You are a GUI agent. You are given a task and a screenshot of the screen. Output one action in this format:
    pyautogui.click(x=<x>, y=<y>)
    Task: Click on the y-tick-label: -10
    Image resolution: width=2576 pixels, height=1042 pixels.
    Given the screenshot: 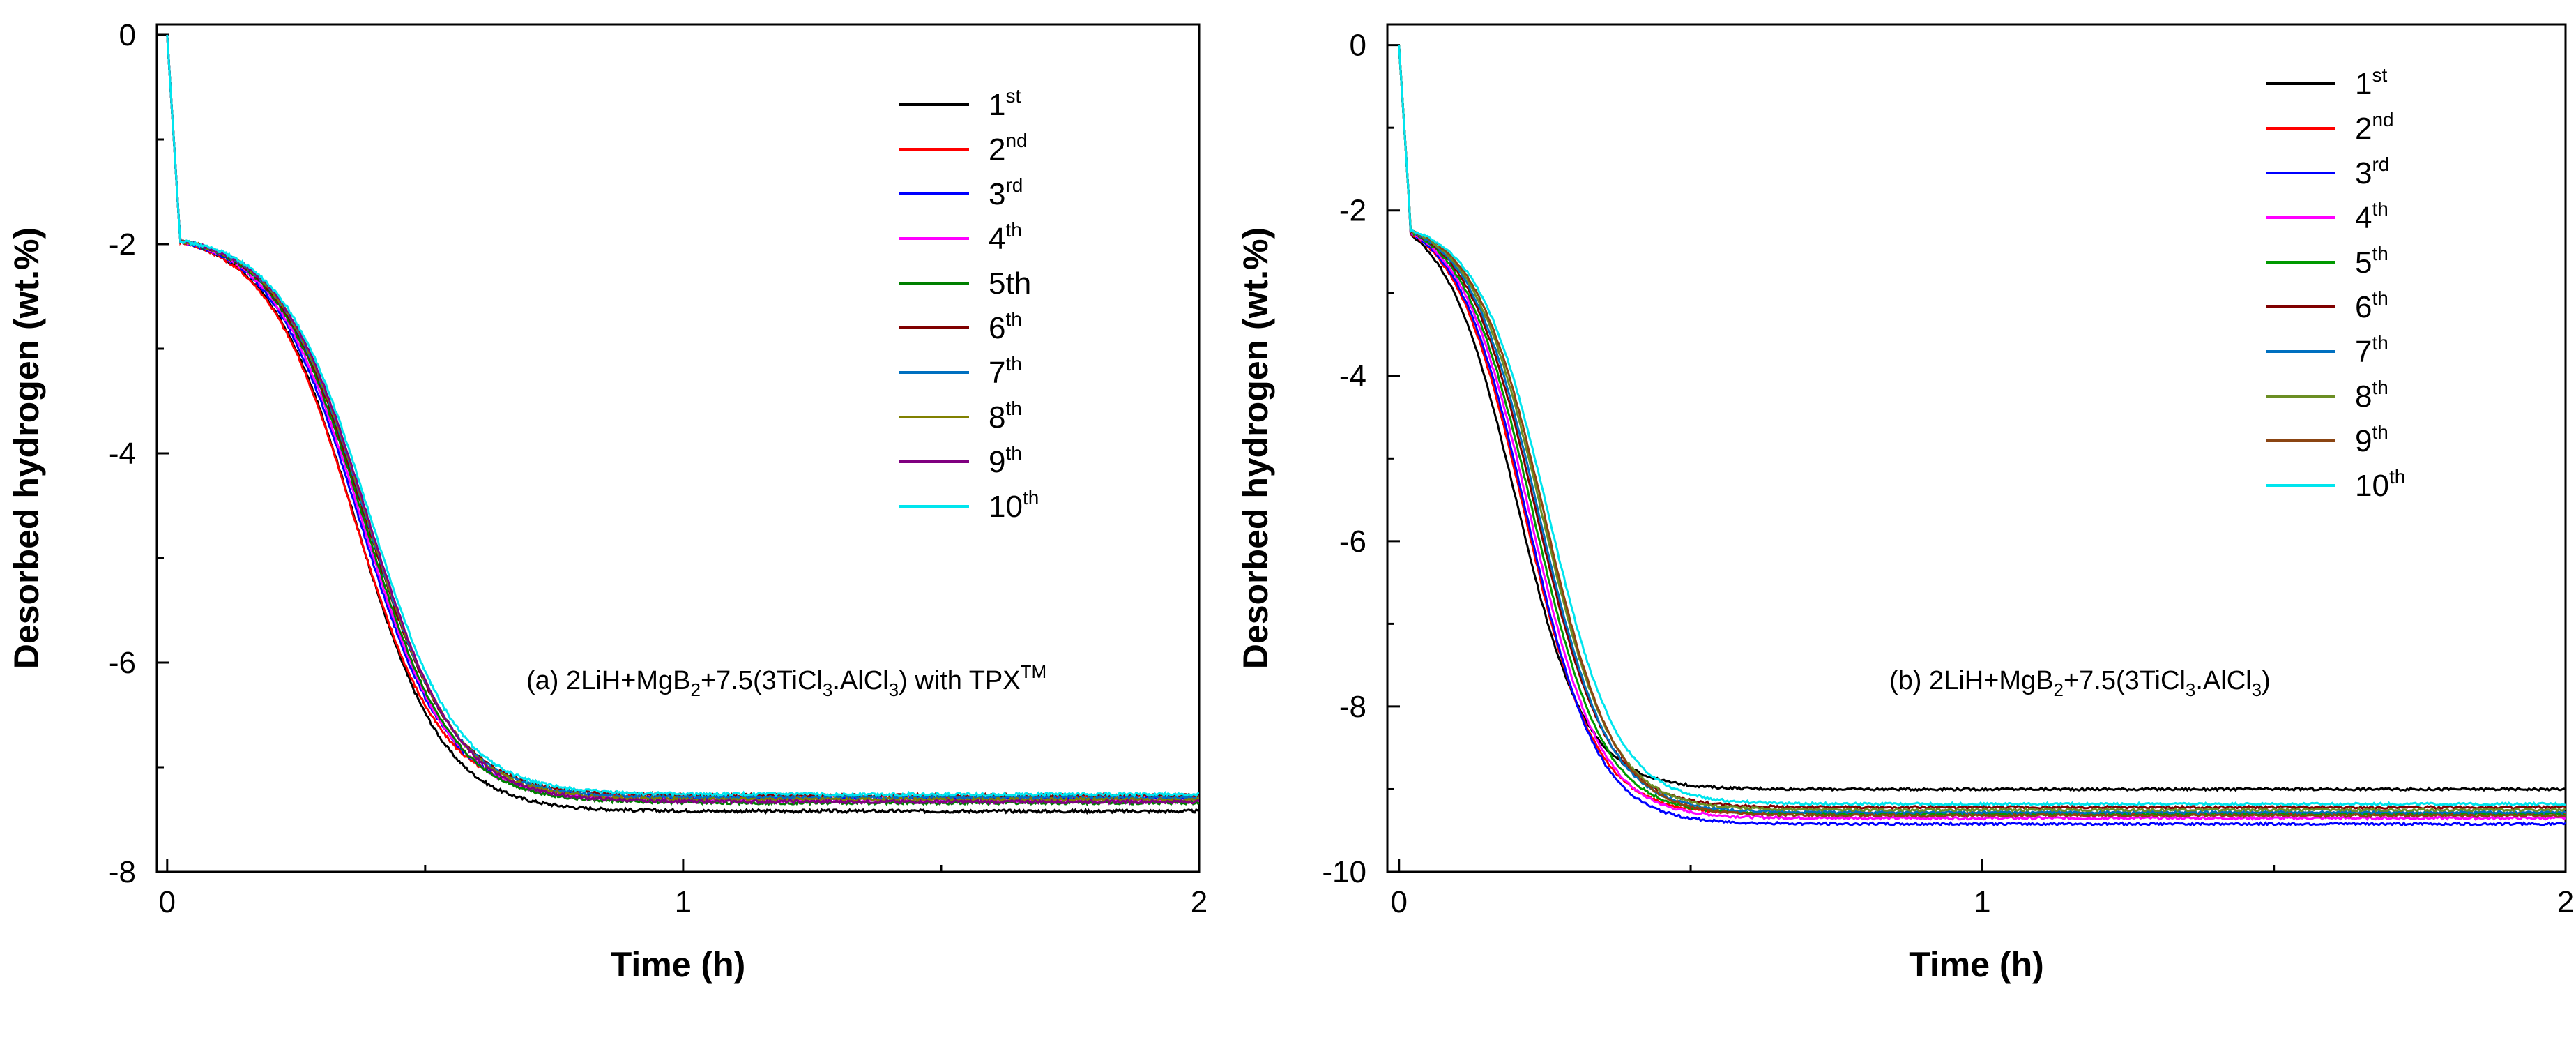 What is the action you would take?
    pyautogui.click(x=1344, y=872)
    